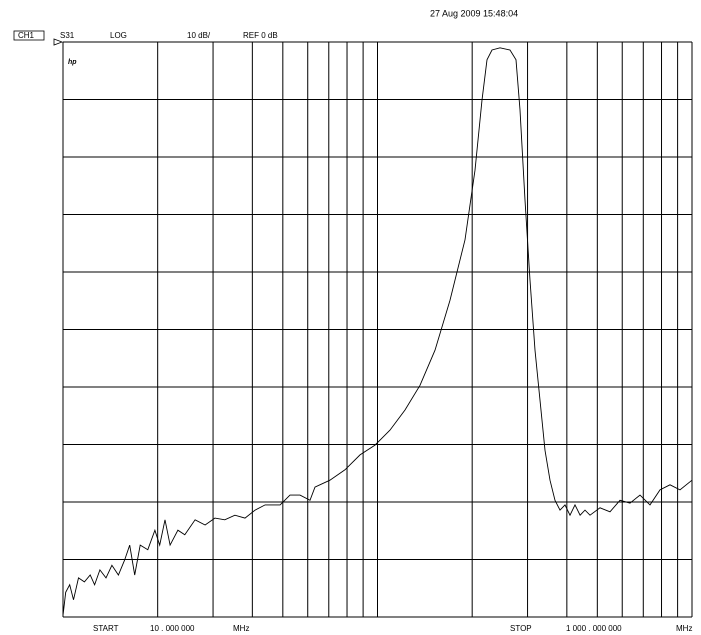 This screenshot has height=635, width=701. Describe the element at coordinates (241, 628) in the screenshot. I see `start-unit: MHz` at that location.